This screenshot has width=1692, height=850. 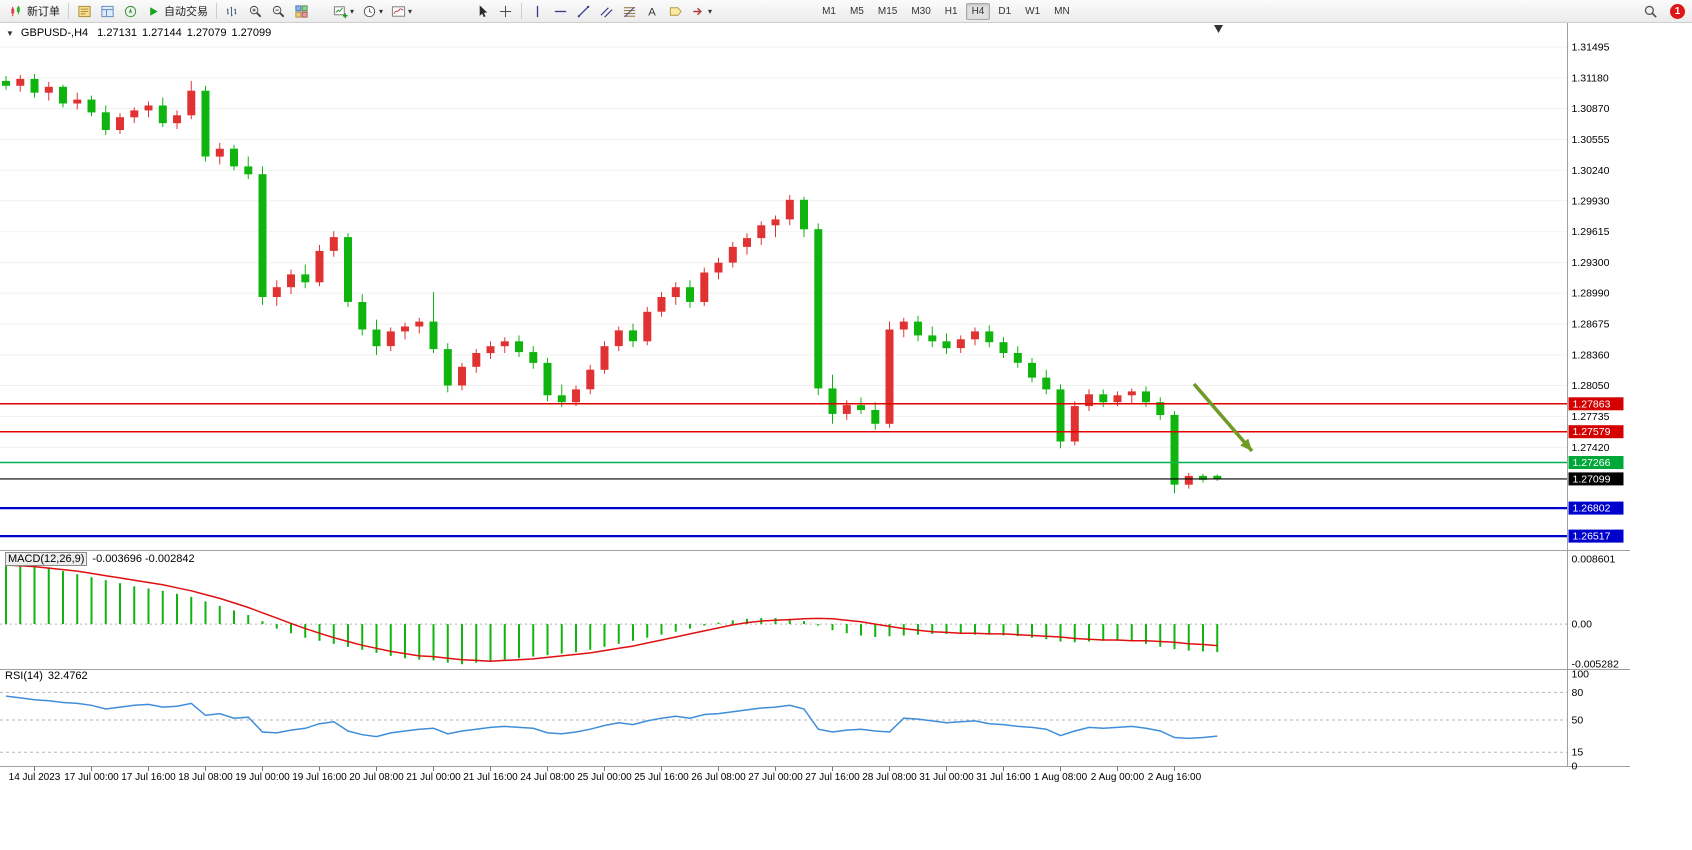 What do you see at coordinates (1591, 325) in the screenshot?
I see `price-axis-label: 1.28675` at bounding box center [1591, 325].